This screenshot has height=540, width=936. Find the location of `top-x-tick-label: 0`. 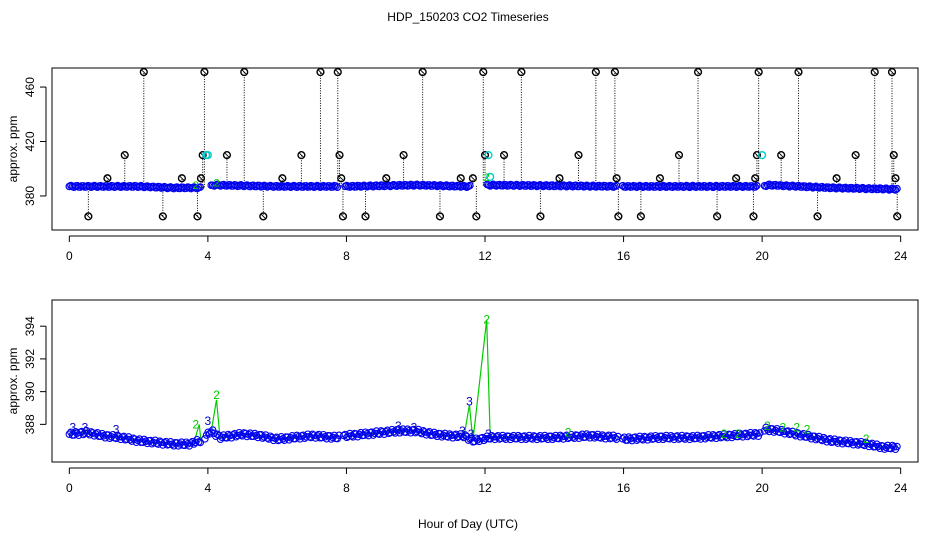

top-x-tick-label: 0 is located at coordinates (69, 256).